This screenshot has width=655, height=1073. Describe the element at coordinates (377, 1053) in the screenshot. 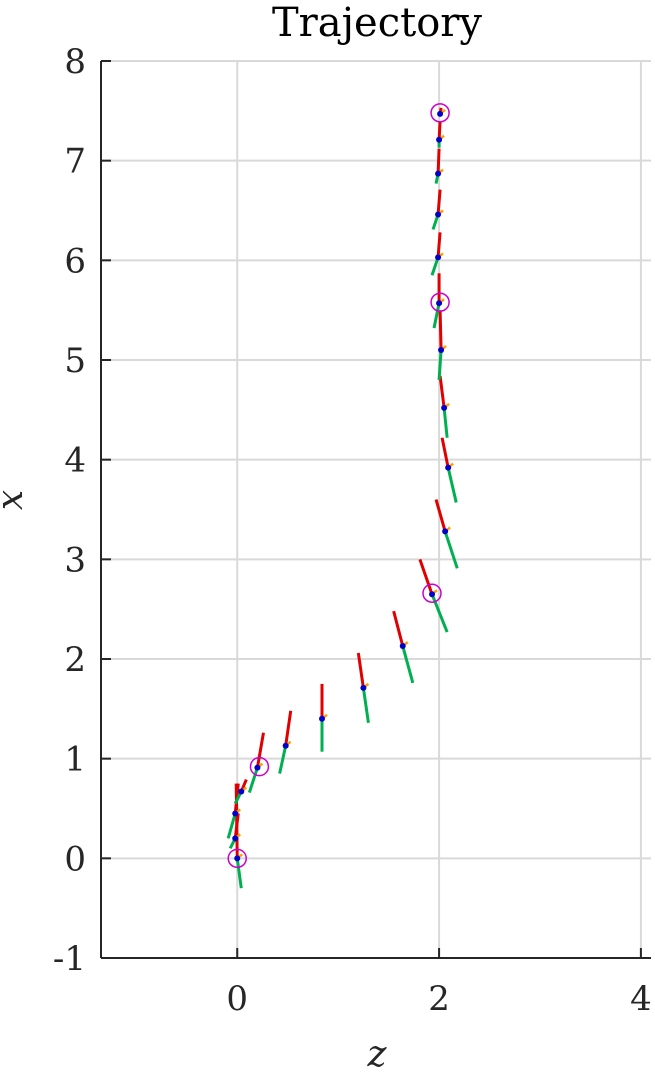

I see `x-axis-label: z` at that location.